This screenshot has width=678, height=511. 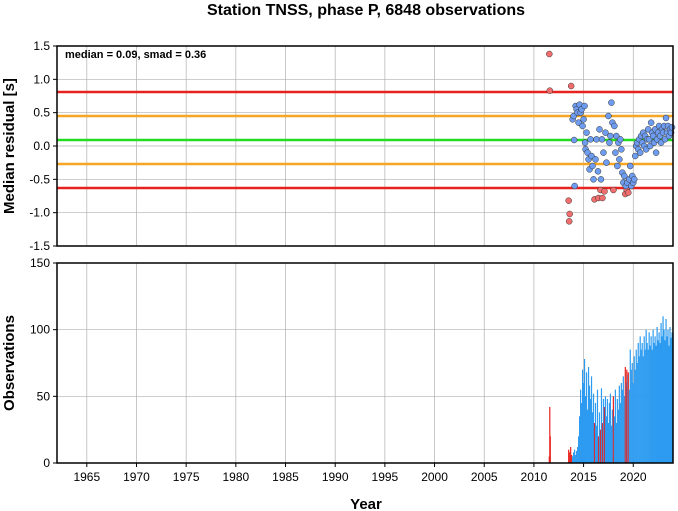 What do you see at coordinates (366, 503) in the screenshot?
I see `x-axis-label: Year` at bounding box center [366, 503].